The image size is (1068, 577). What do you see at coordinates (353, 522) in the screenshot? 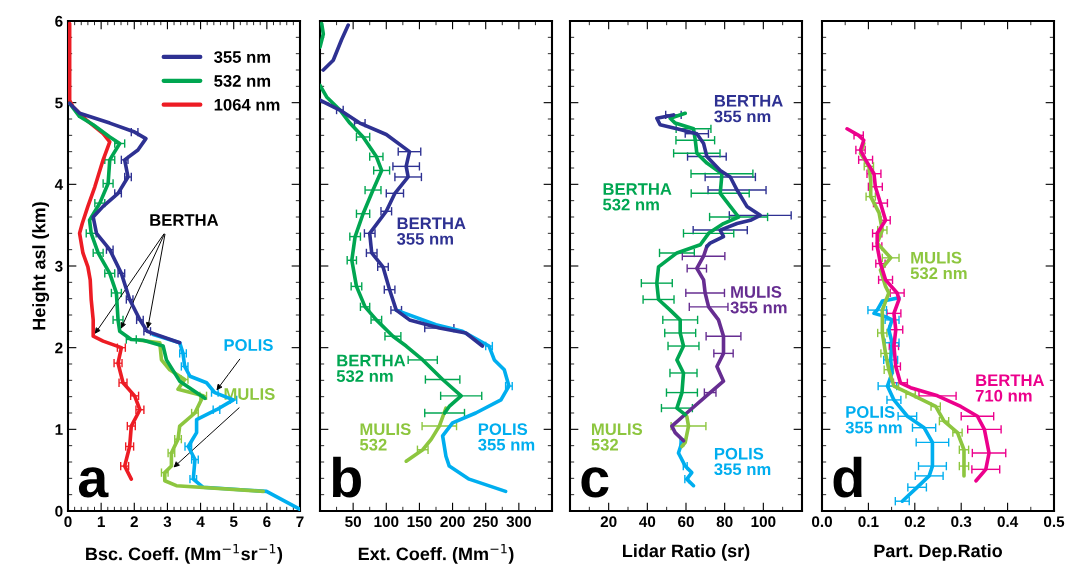
I see `x-tick-label: 50` at bounding box center [353, 522].